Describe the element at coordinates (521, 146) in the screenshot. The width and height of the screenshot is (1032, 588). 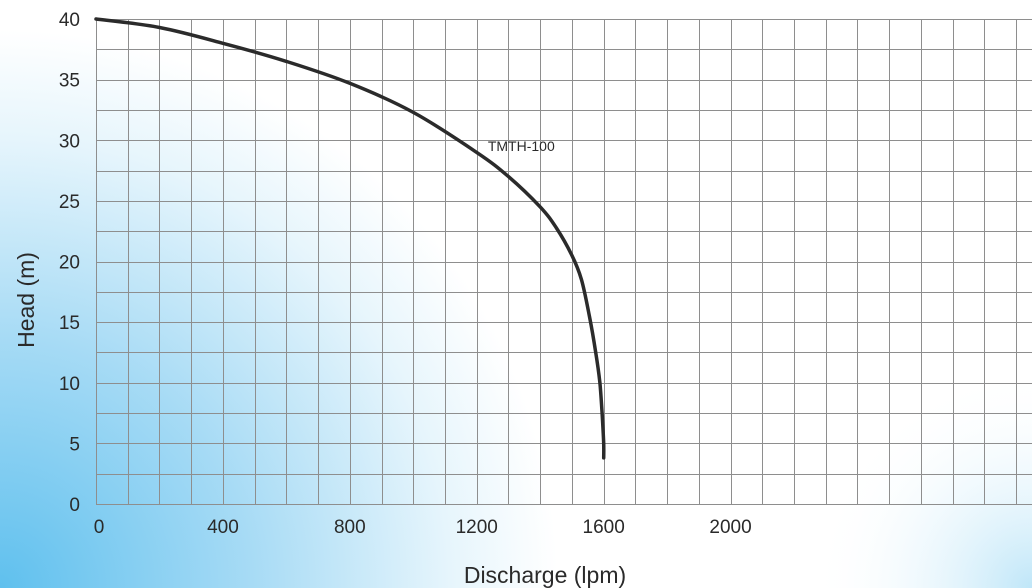
I see `series-label: TMTH-100` at that location.